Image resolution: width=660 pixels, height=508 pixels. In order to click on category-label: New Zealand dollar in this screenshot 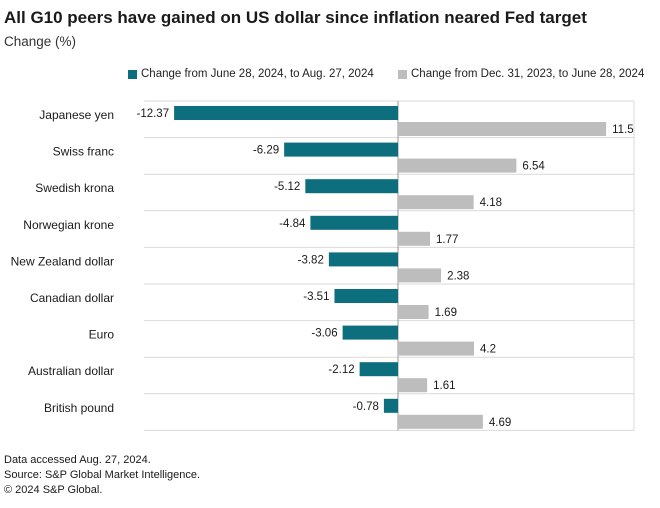, I will do `click(62, 261)`.